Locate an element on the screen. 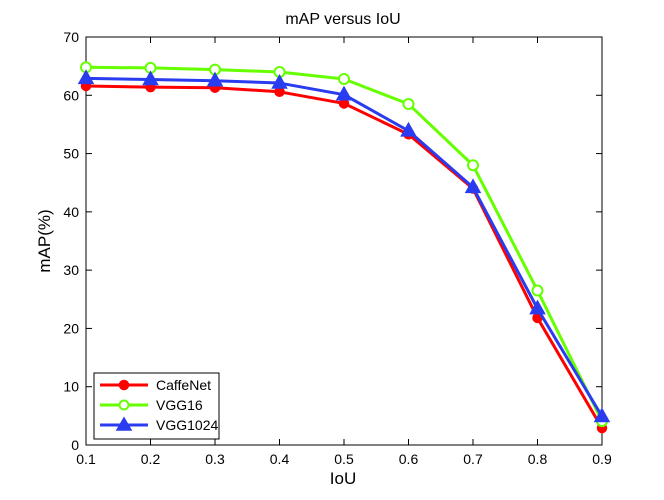 The width and height of the screenshot is (664, 500). legend-marker-caffenet is located at coordinates (124, 385).